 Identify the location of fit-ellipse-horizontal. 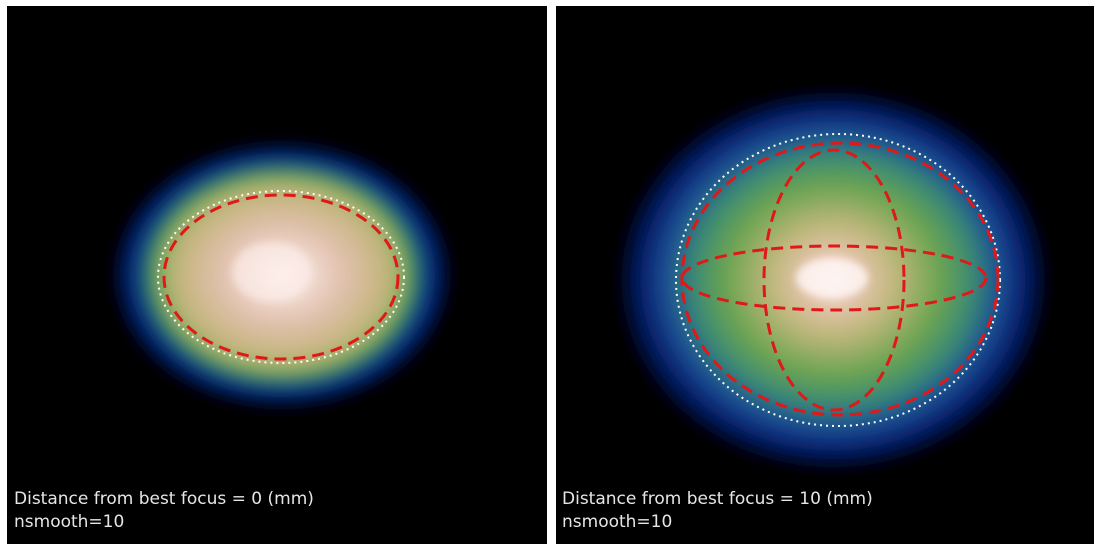
(834, 278).